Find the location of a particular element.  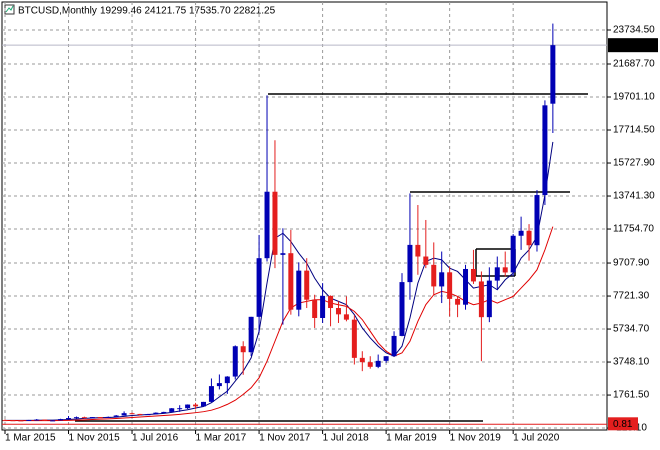

y-tick-label: 23734.50 is located at coordinates (634, 30).